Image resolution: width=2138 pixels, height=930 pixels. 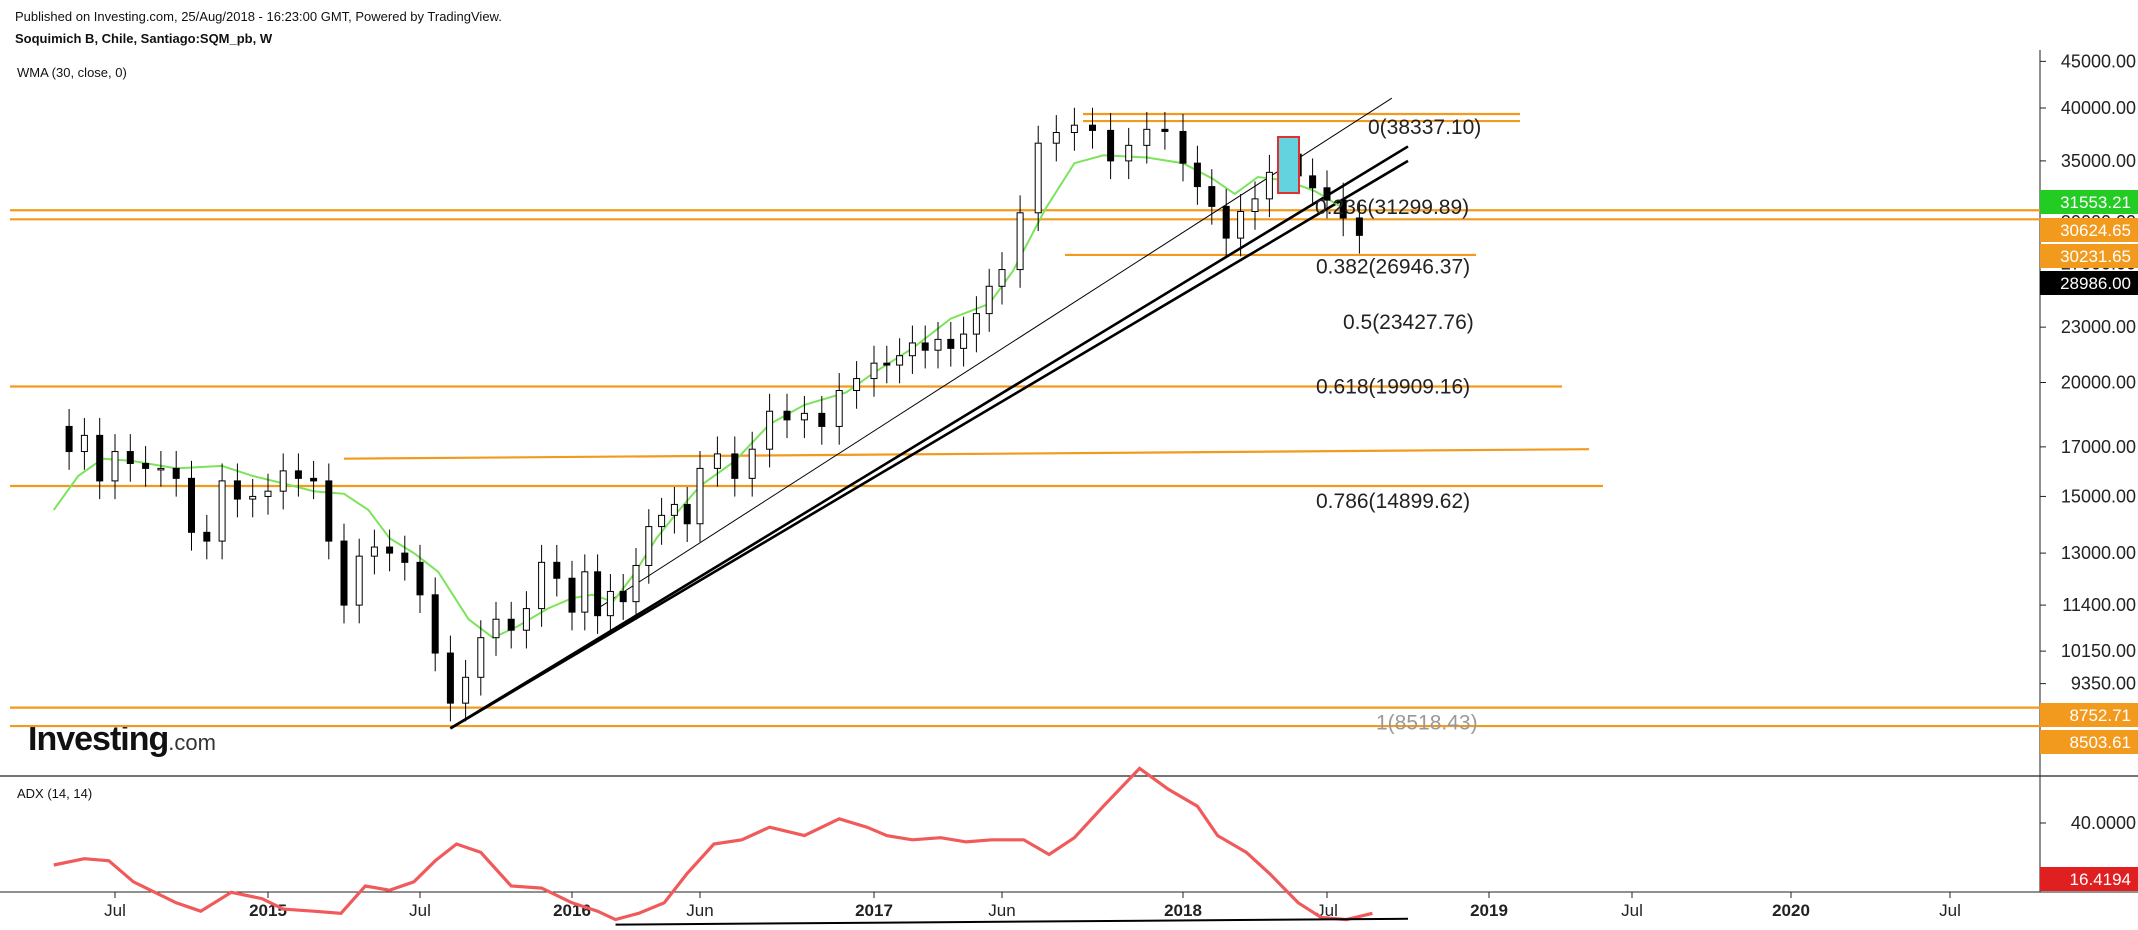 What do you see at coordinates (966, 454) in the screenshot?
I see `sloped-level-line` at bounding box center [966, 454].